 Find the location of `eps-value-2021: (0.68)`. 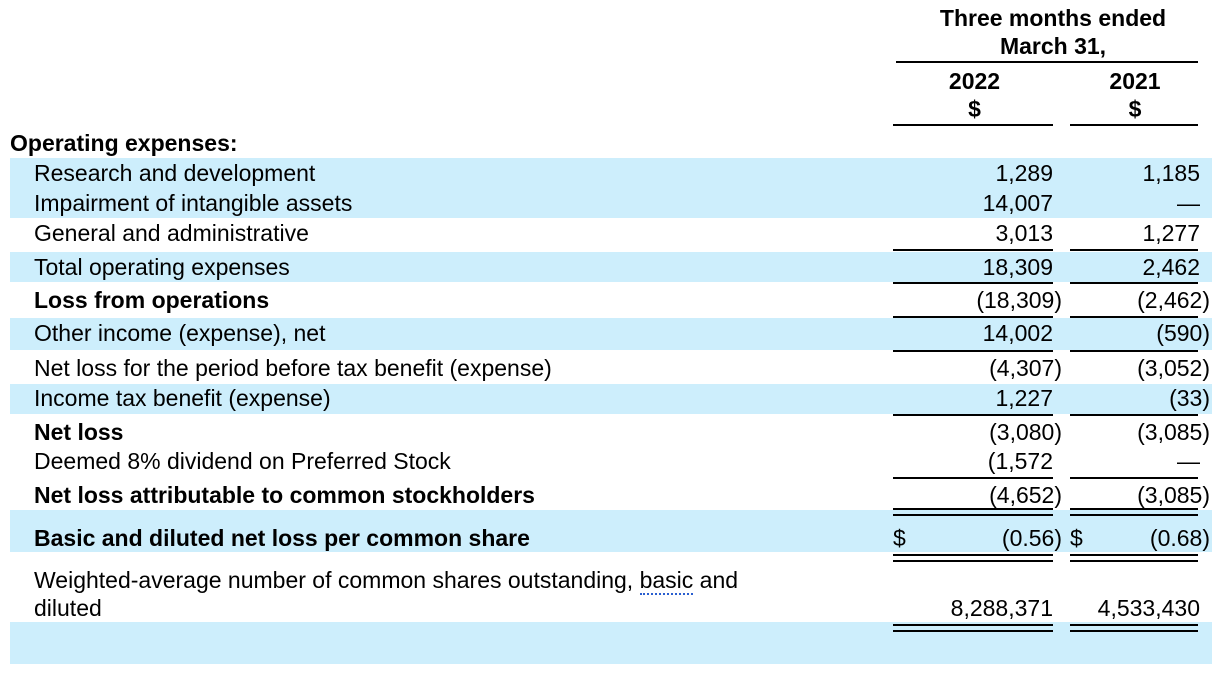

eps-value-2021: (0.68) is located at coordinates (1179, 538).